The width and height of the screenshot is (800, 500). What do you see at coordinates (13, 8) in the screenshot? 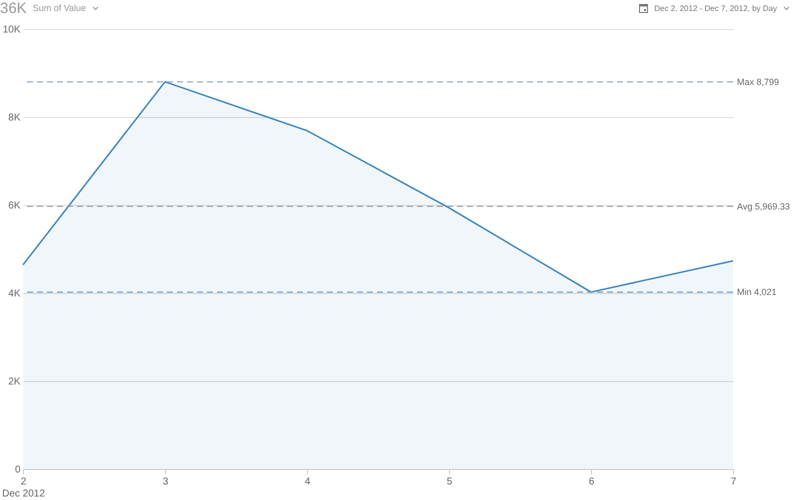
I see `chart-title: 36K` at bounding box center [13, 8].